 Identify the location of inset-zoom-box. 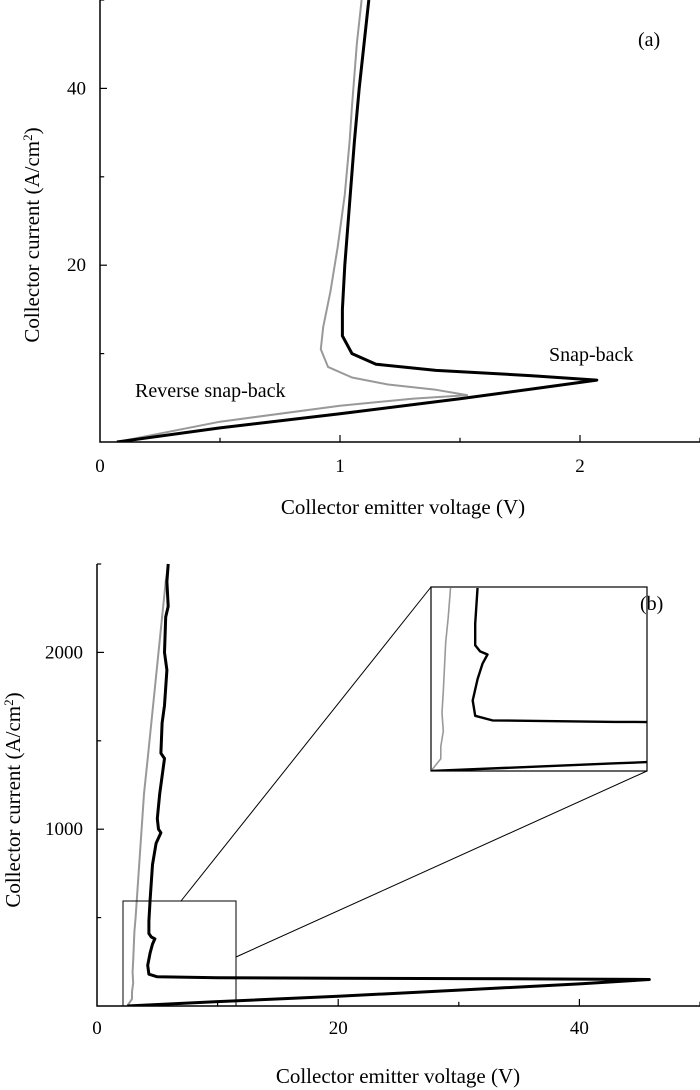
(539, 679).